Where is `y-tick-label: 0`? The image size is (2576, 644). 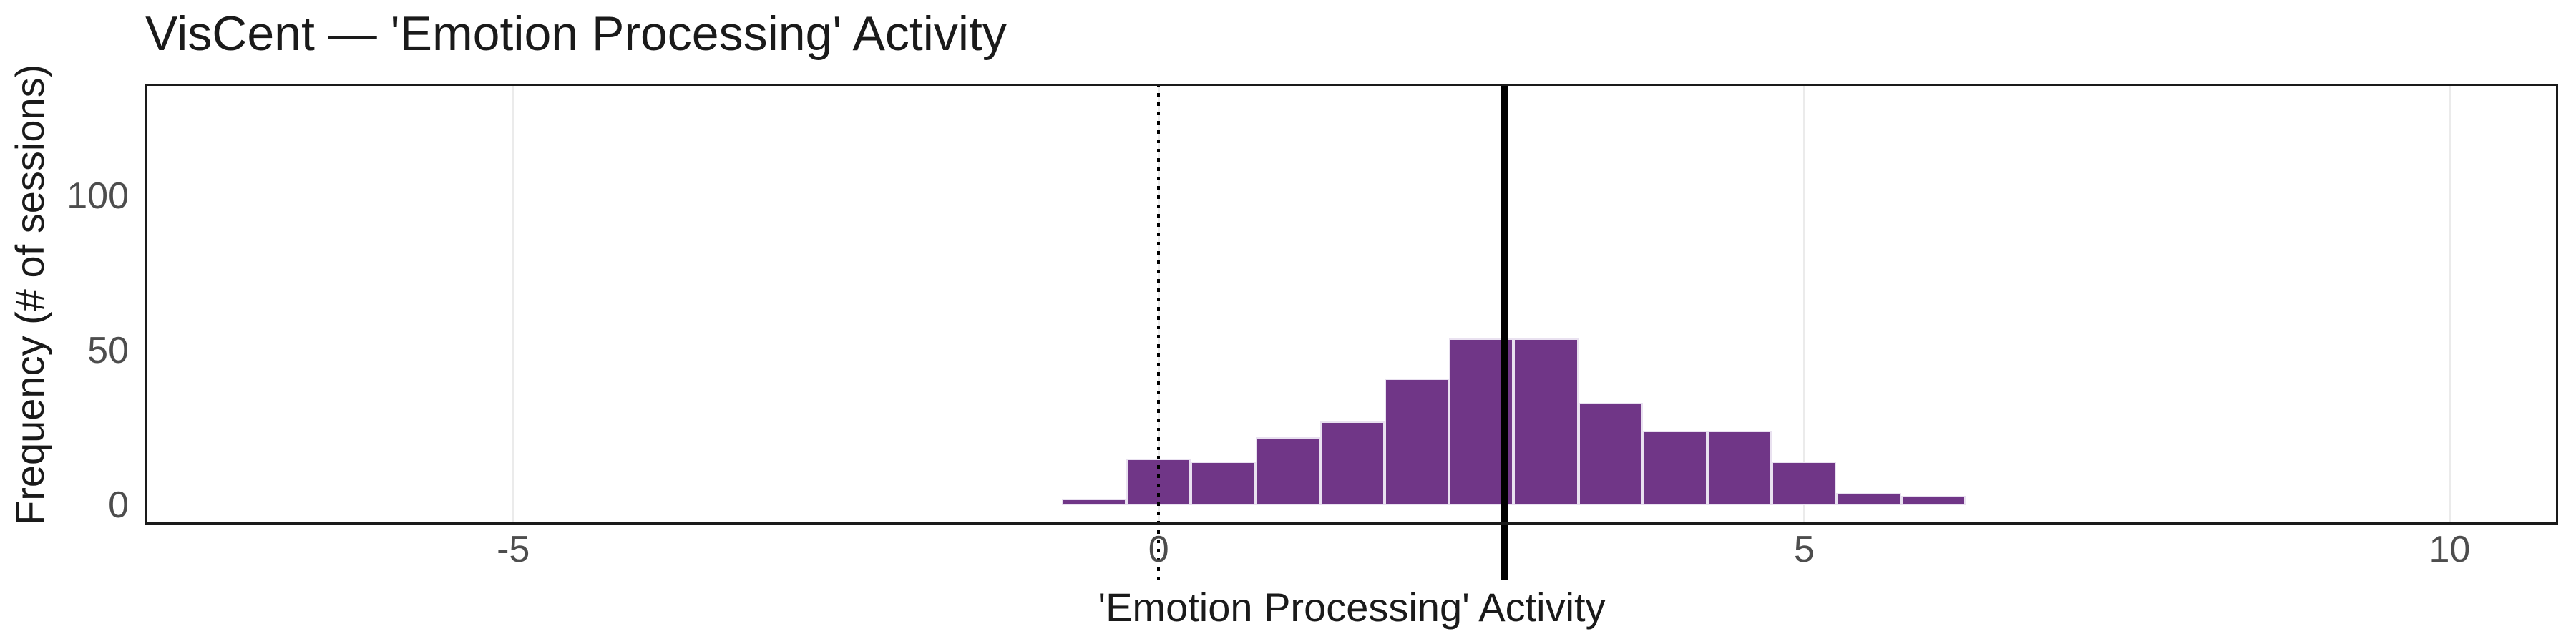 y-tick-label: 0 is located at coordinates (118, 505).